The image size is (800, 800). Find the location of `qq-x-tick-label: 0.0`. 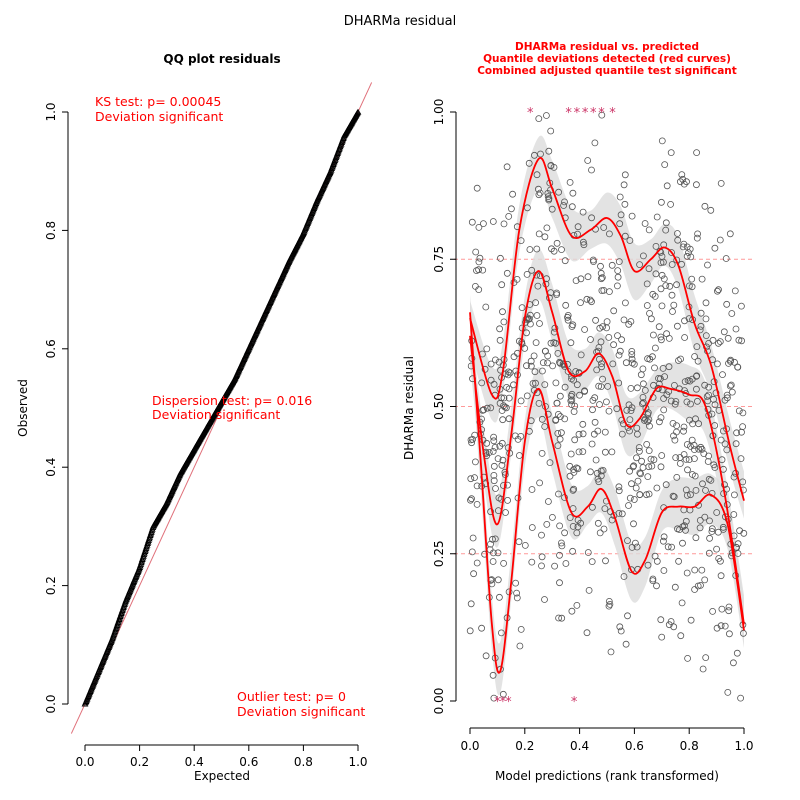

qq-x-tick-label: 0.0 is located at coordinates (84, 762).